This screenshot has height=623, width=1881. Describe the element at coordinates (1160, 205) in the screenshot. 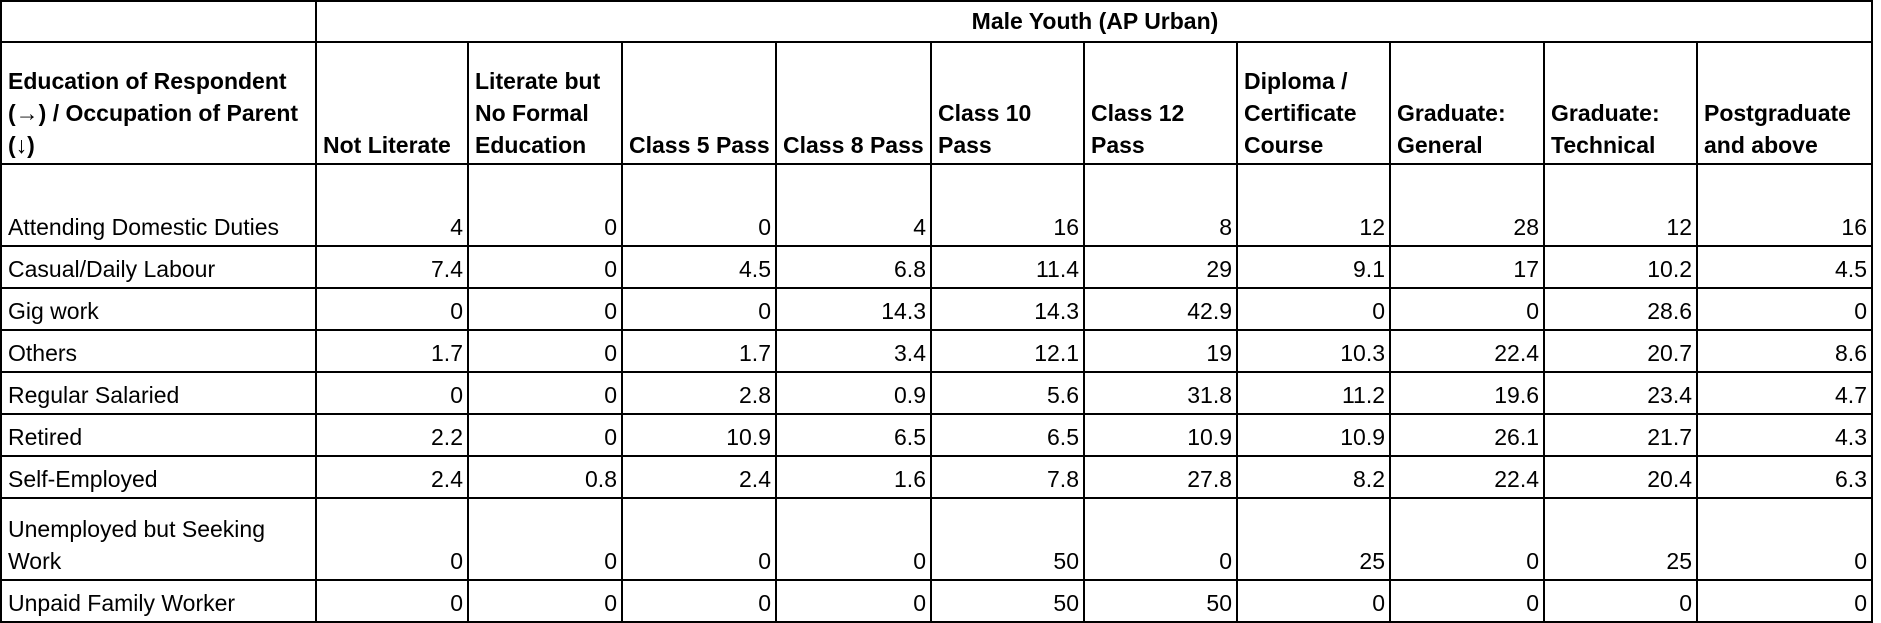

I see `value-cell: 8` at that location.